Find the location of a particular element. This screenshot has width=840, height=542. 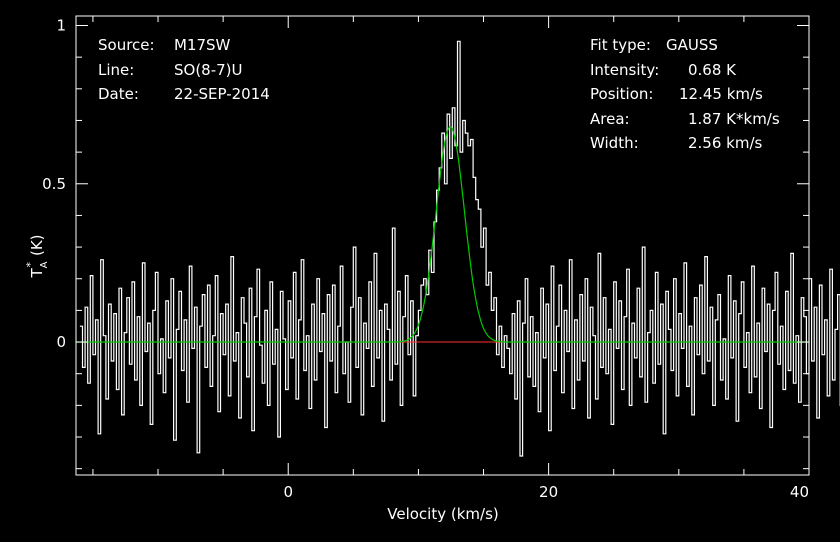

y-tick-label: 0.5 is located at coordinates (54, 184).